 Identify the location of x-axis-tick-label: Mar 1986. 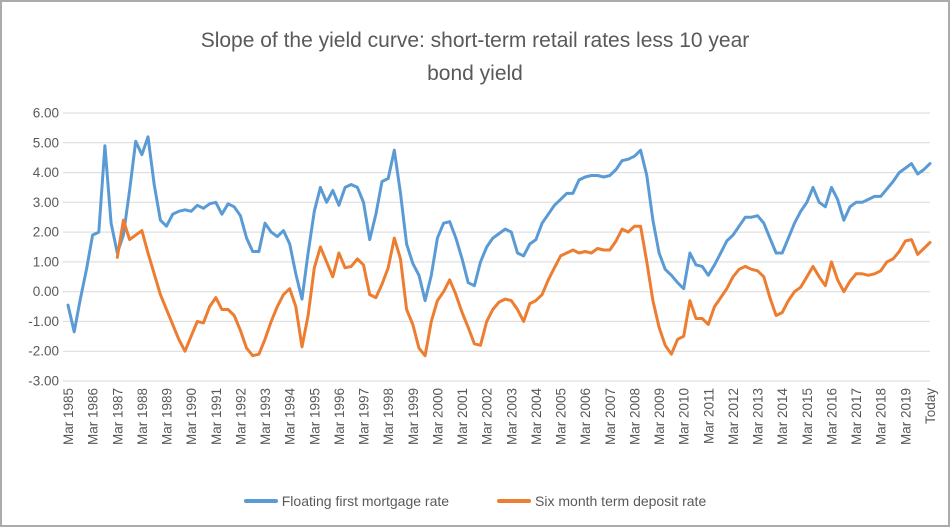
(93, 416).